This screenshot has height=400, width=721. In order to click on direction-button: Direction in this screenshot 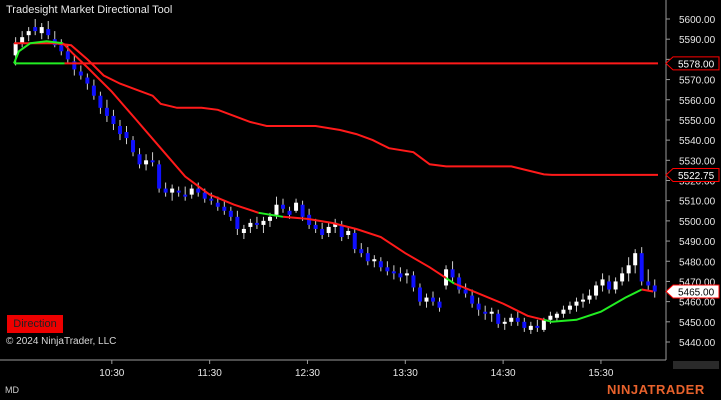, I will do `click(35, 324)`.